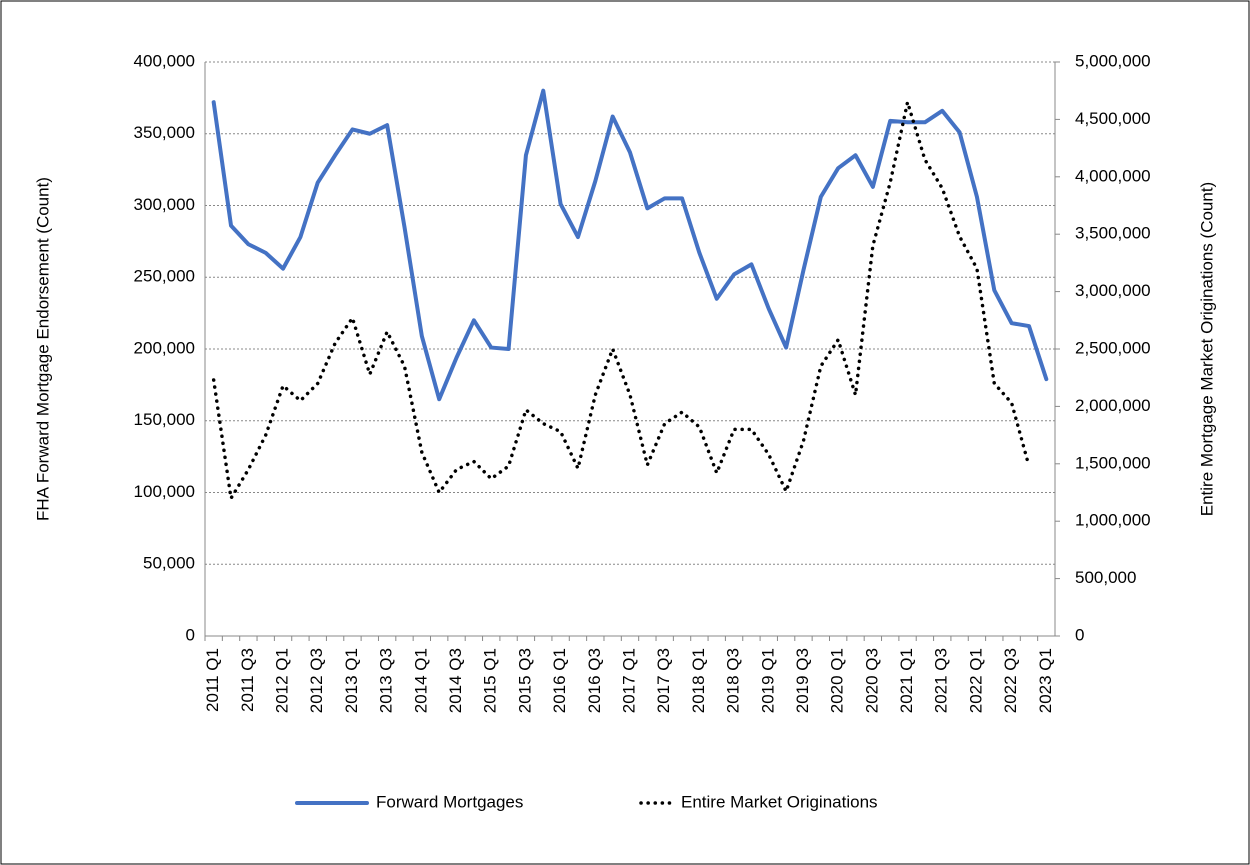 The height and width of the screenshot is (865, 1250). Describe the element at coordinates (164, 132) in the screenshot. I see `y-tick-label: 350,000` at that location.